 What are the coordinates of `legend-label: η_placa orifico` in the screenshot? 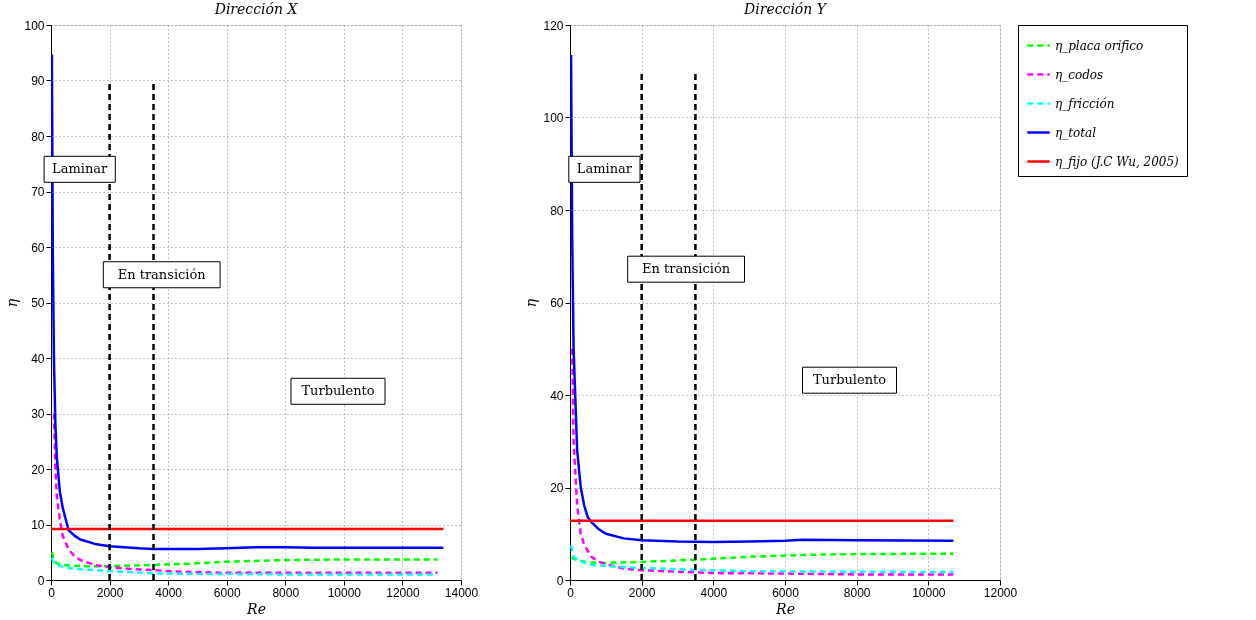 It's located at (1099, 45).